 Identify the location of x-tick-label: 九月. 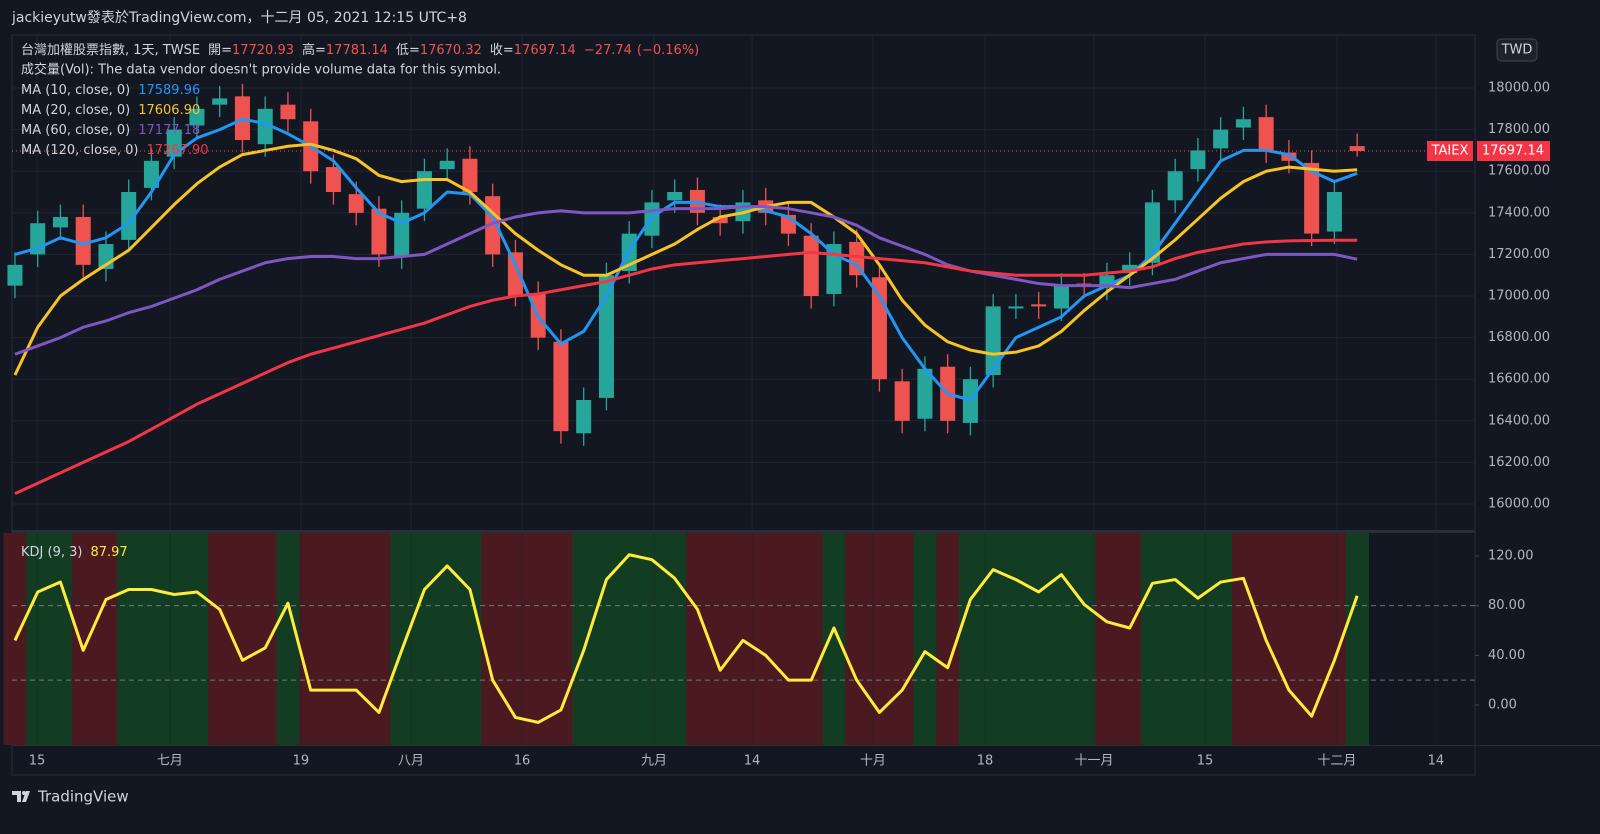
(654, 761).